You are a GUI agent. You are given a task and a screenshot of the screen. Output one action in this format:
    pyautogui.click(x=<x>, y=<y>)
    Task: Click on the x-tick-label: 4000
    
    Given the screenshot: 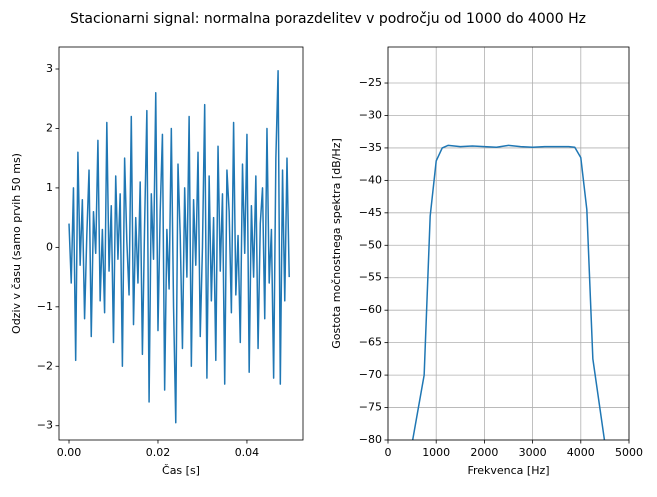 What is the action you would take?
    pyautogui.click(x=581, y=452)
    